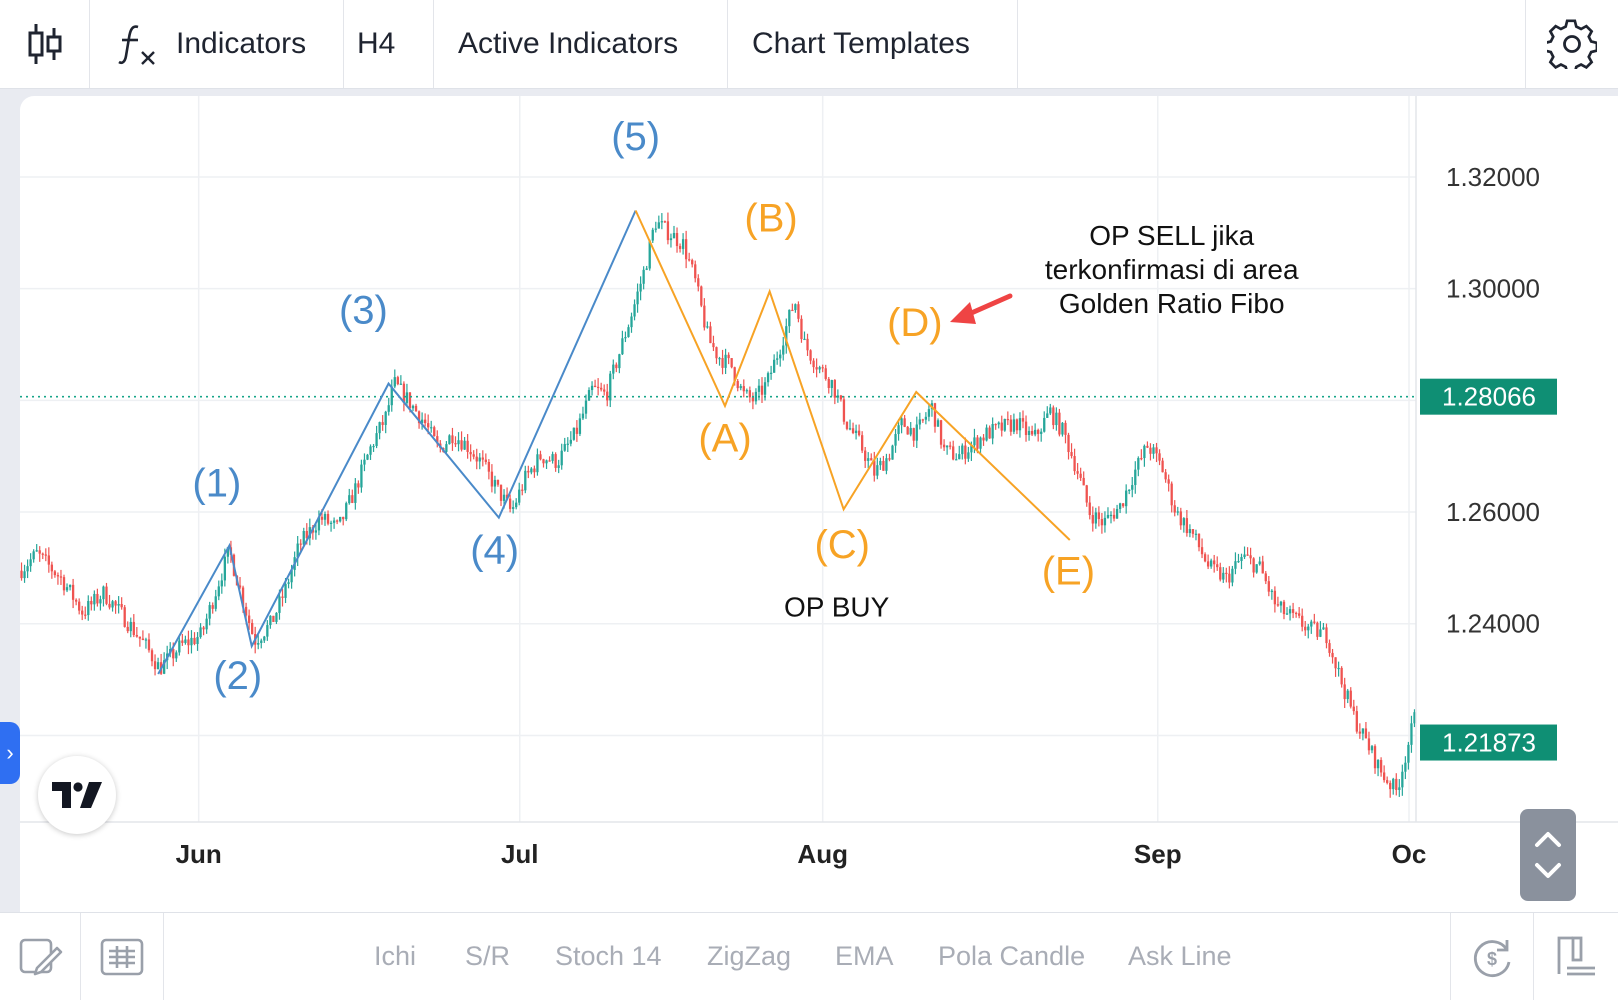  I want to click on drawing-tools-button, so click(40, 956).